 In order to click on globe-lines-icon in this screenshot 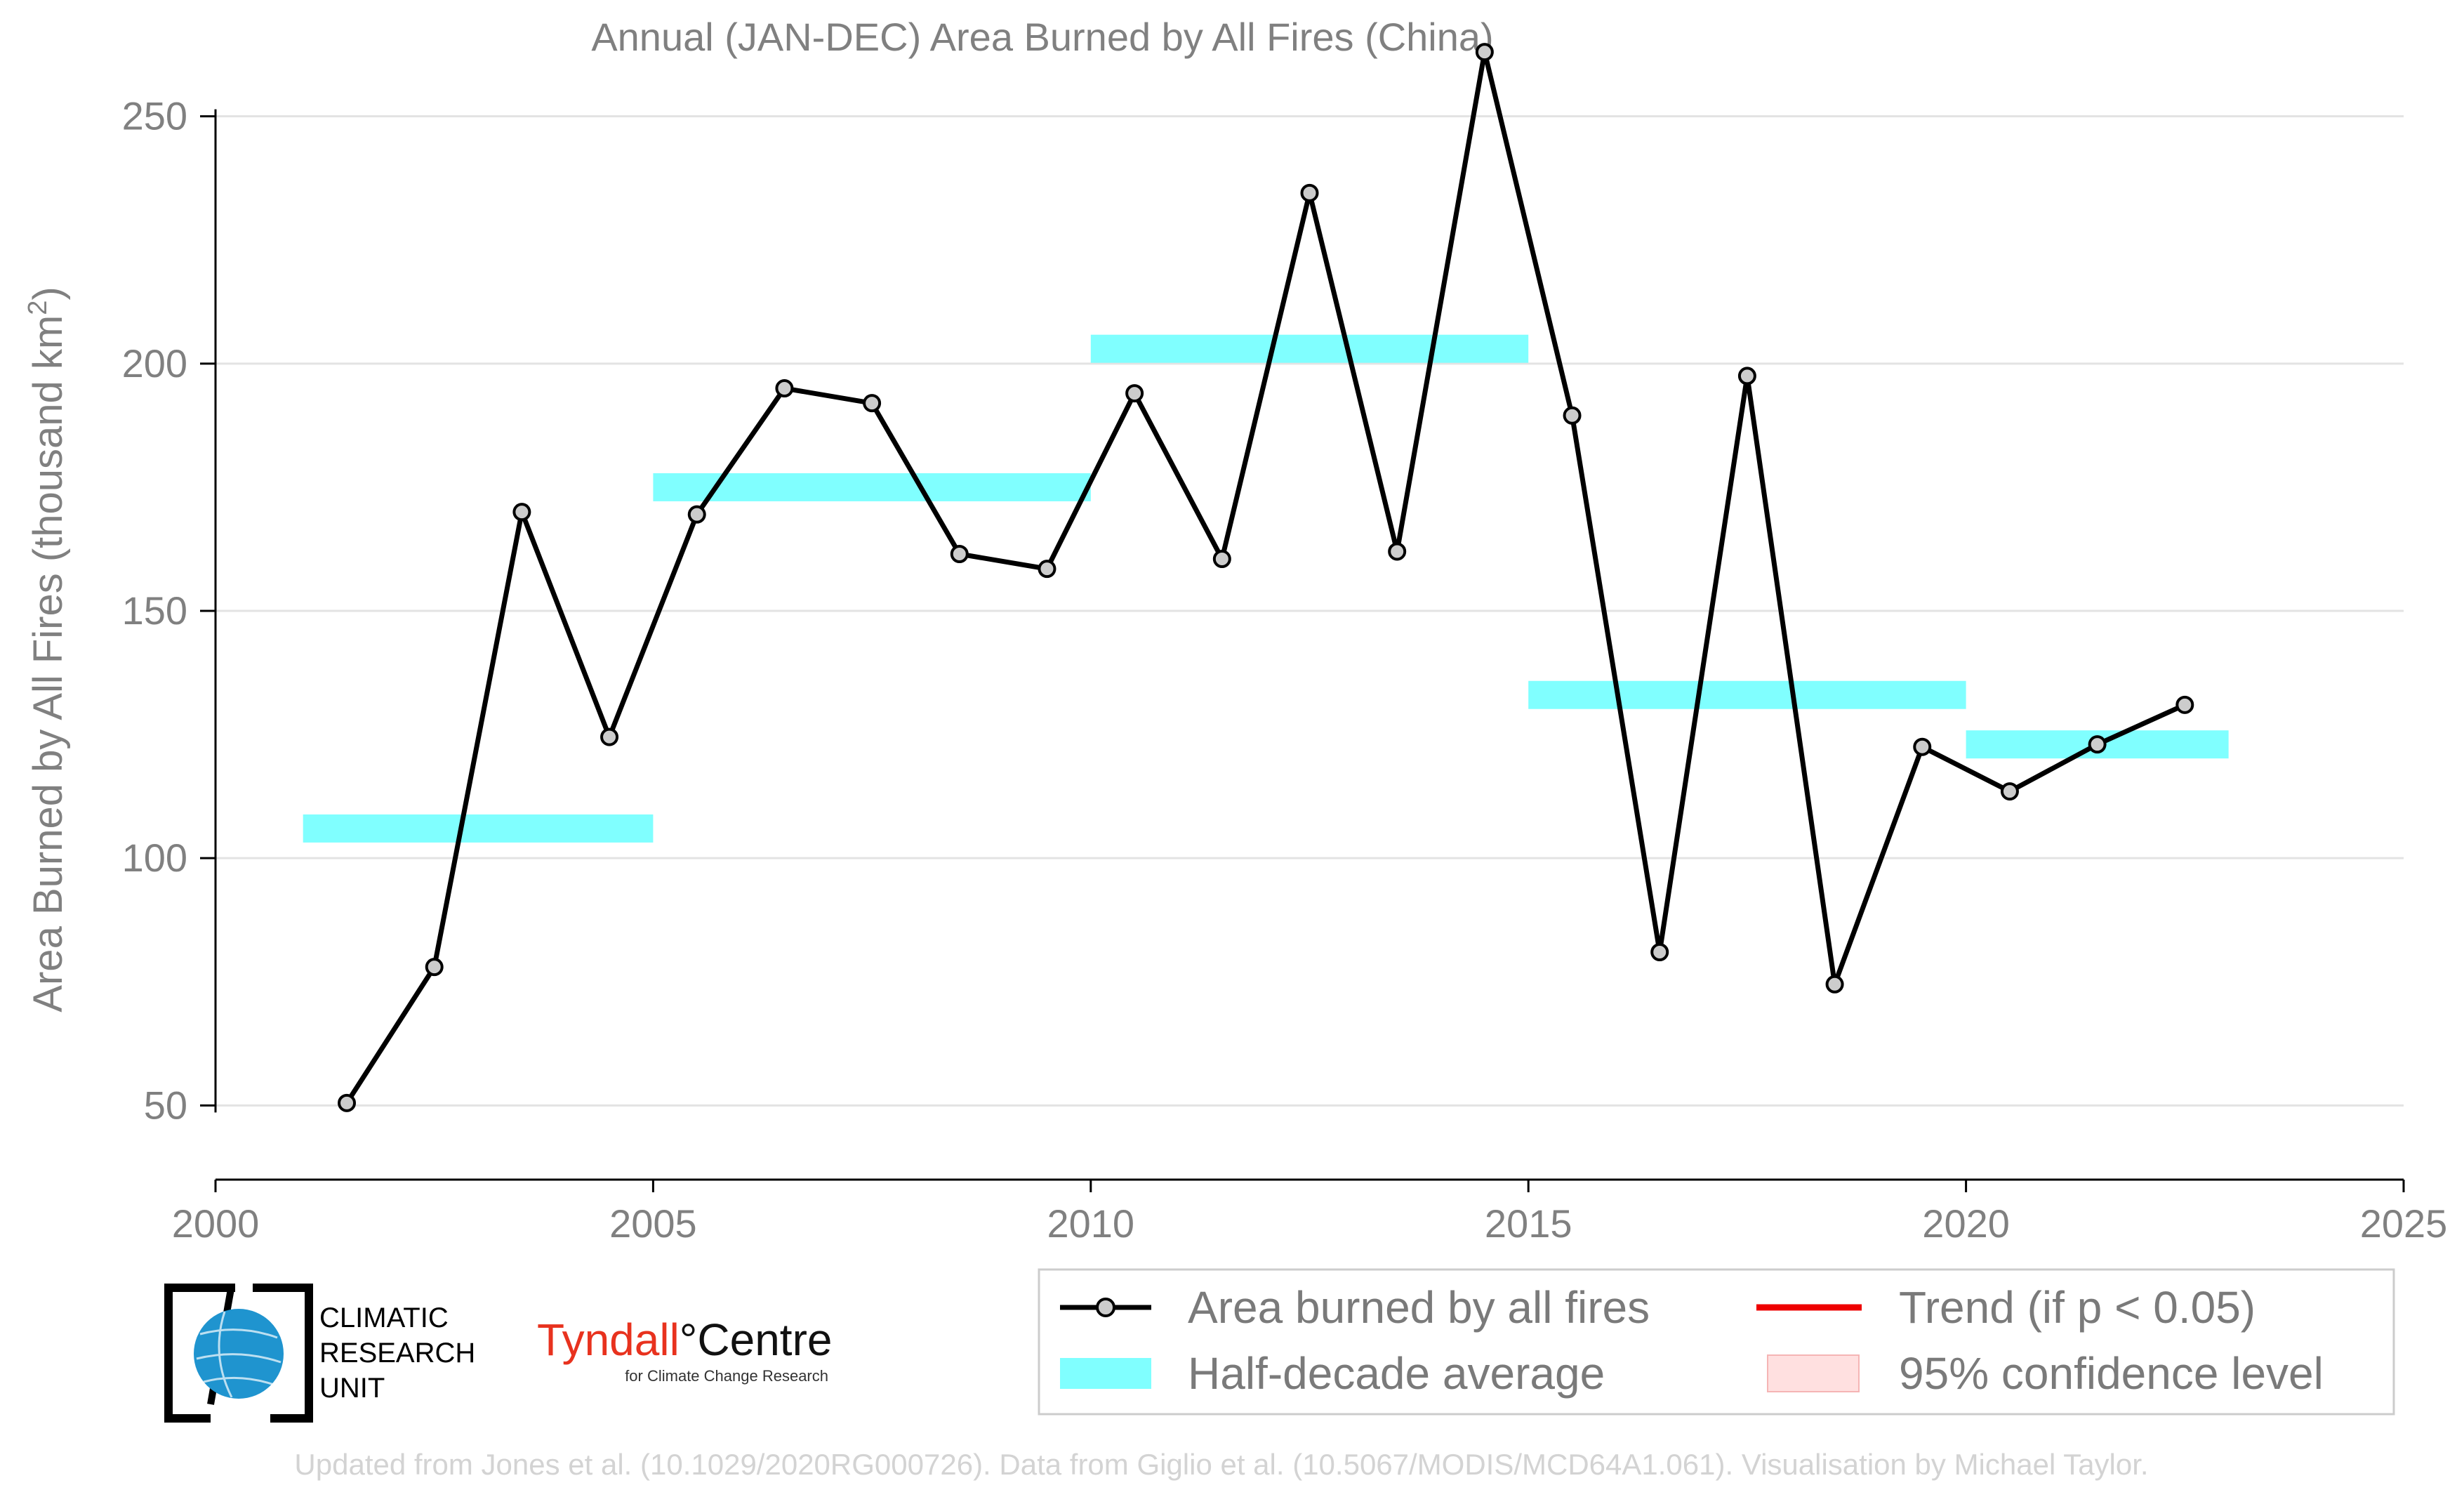, I will do `click(239, 1354)`.